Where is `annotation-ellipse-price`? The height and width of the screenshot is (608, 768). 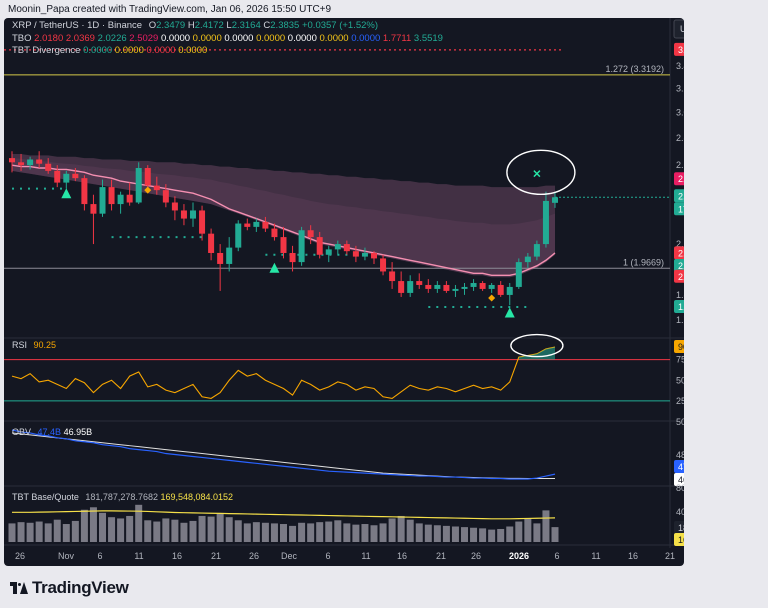 annotation-ellipse-price is located at coordinates (541, 172).